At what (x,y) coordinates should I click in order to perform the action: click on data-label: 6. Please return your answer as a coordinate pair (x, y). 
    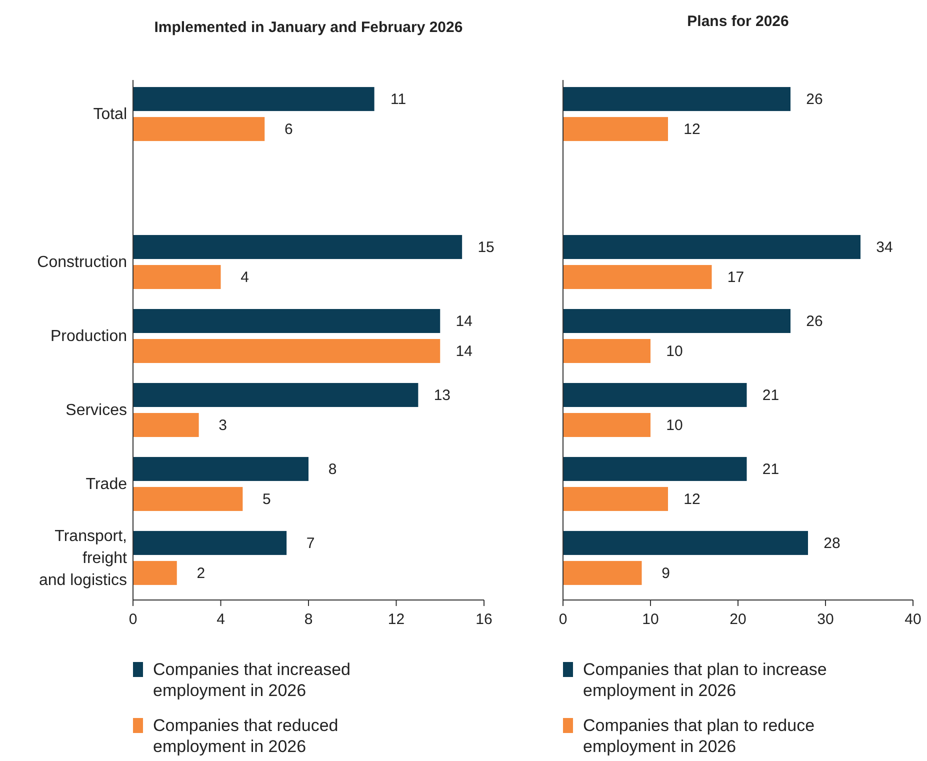
    Looking at the image, I should click on (288, 129).